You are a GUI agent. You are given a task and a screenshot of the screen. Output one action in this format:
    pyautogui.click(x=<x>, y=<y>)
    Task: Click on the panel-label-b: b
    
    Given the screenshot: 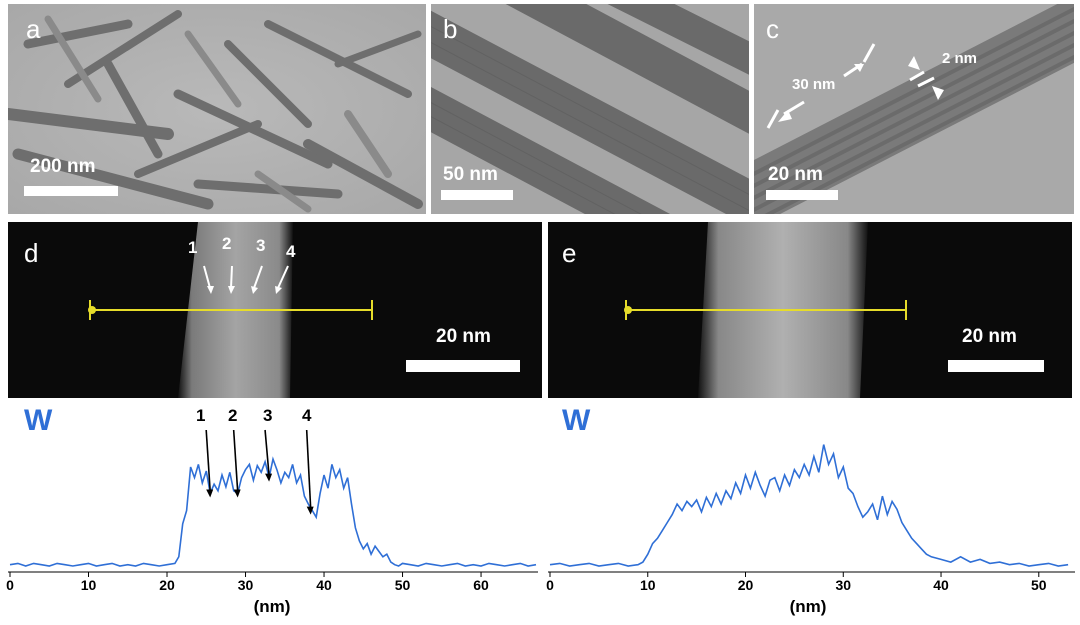 What is the action you would take?
    pyautogui.click(x=450, y=29)
    